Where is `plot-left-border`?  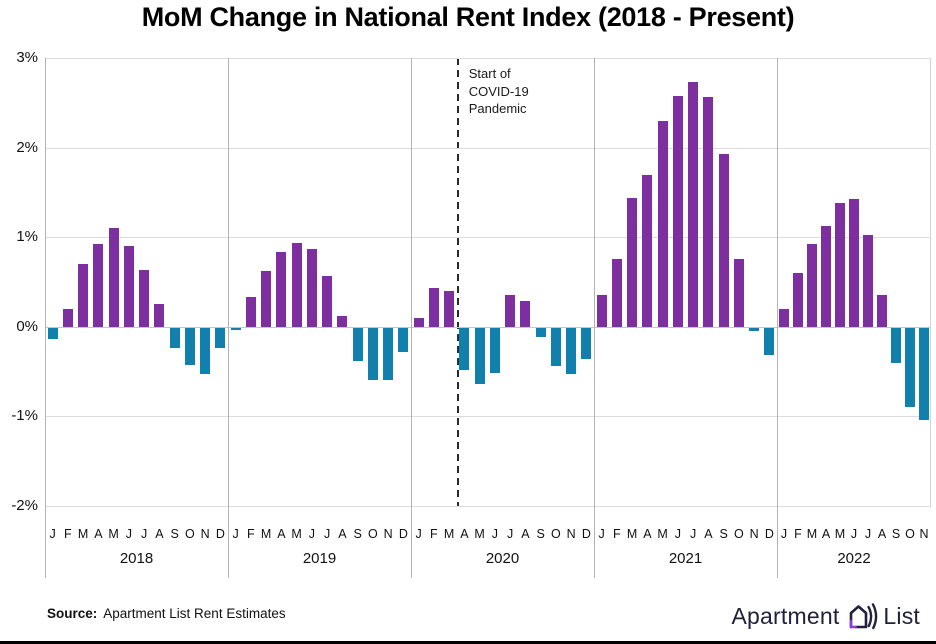 plot-left-border is located at coordinates (45, 318).